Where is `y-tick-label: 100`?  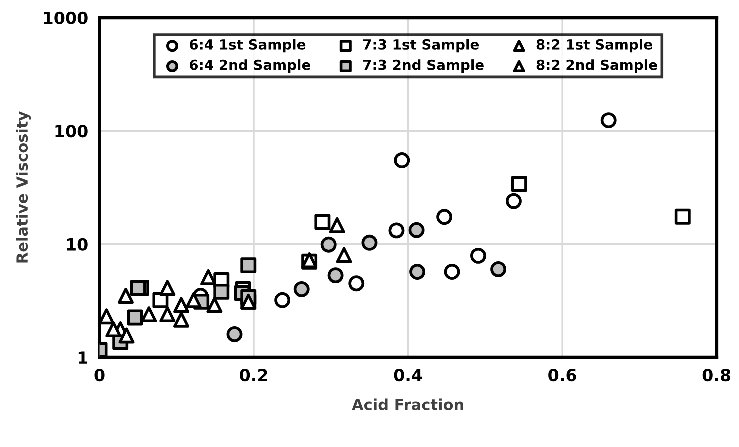 y-tick-label: 100 is located at coordinates (72, 131).